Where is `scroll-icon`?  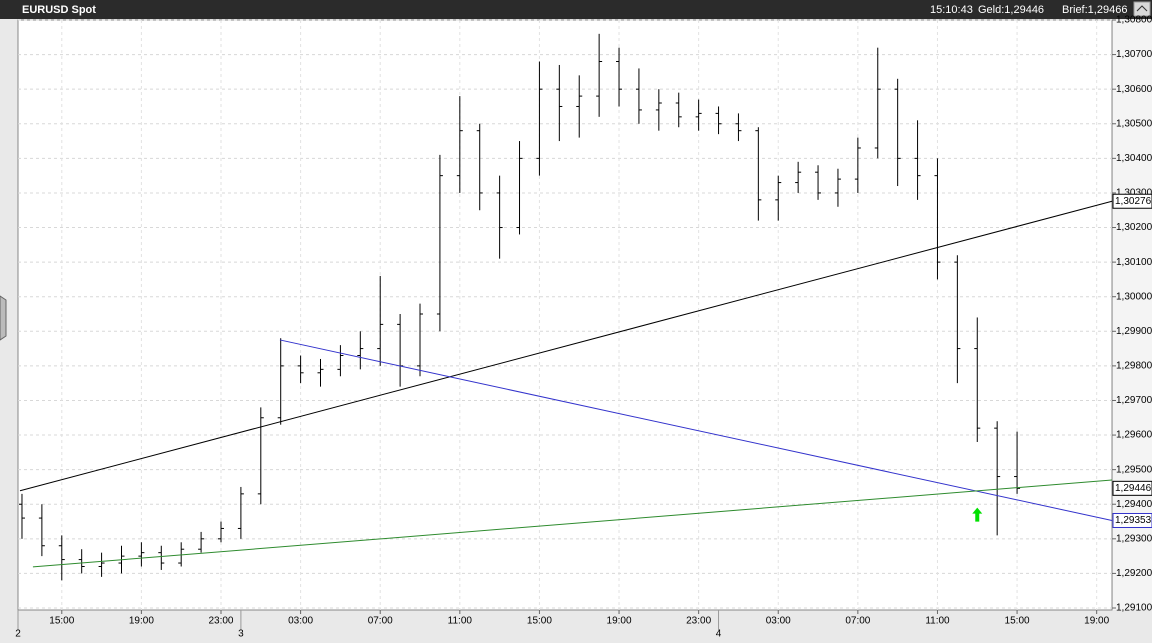 scroll-icon is located at coordinates (1142, 8).